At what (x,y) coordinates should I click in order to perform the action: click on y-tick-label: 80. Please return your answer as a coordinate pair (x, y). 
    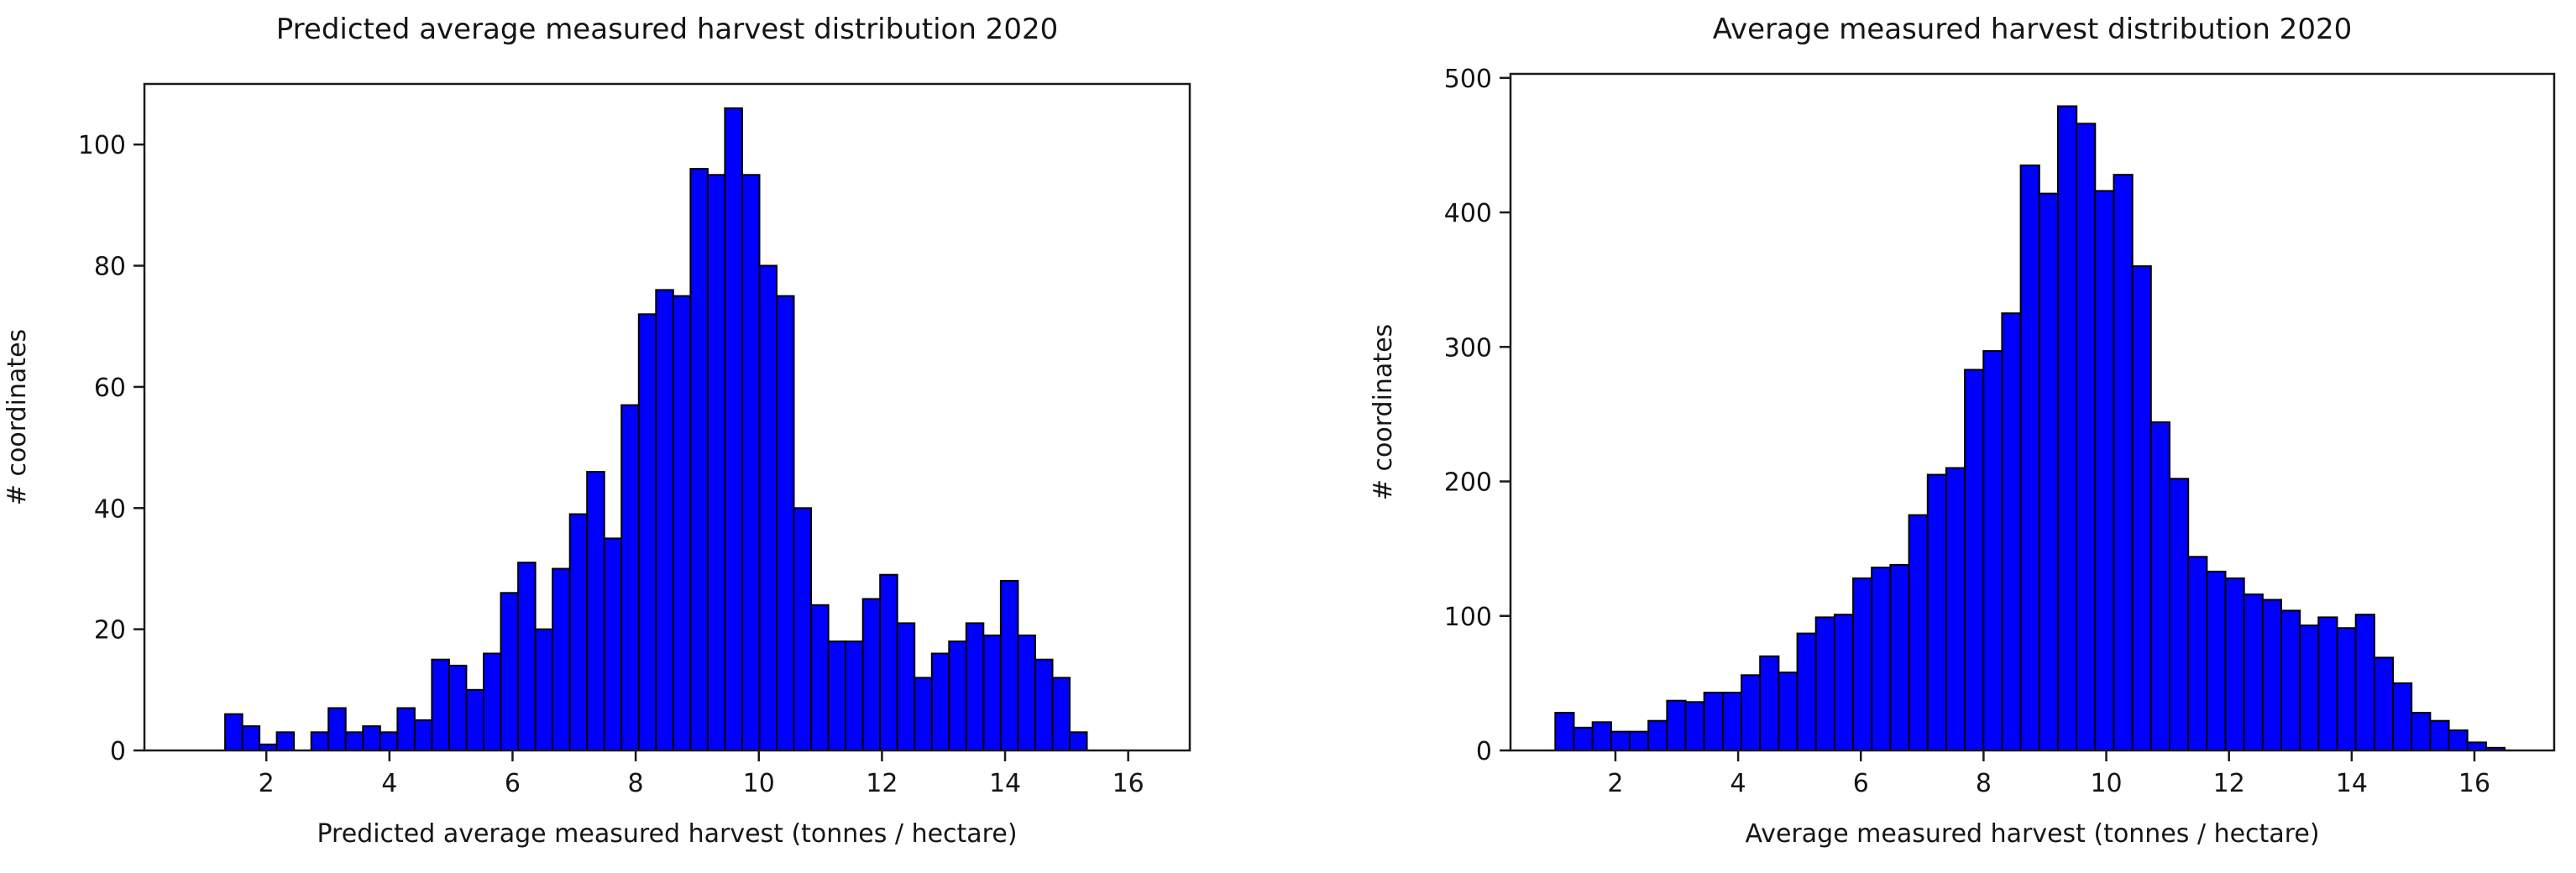
    Looking at the image, I should click on (110, 267).